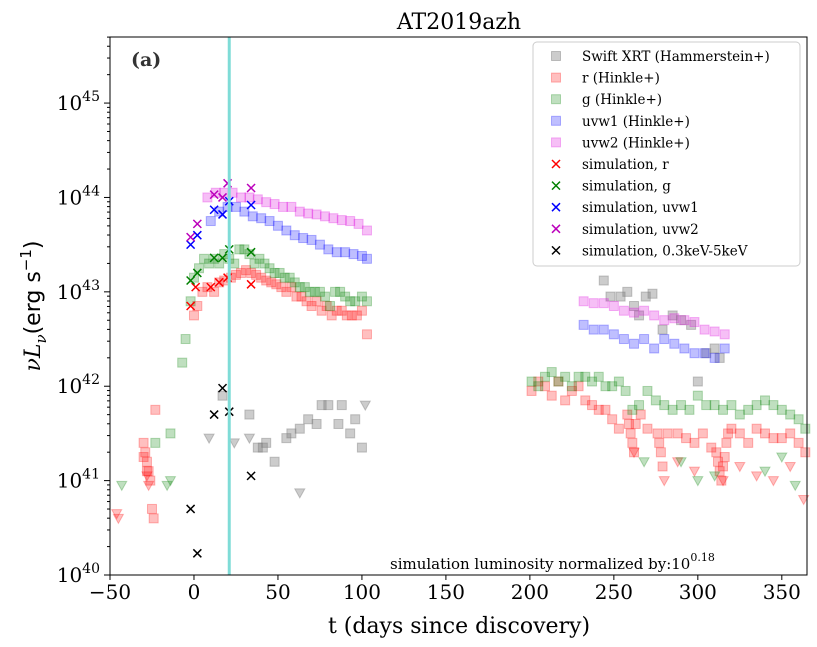  Describe the element at coordinates (702, 557) in the screenshot. I see `normalization-annotation-exponent: 0.18` at that location.